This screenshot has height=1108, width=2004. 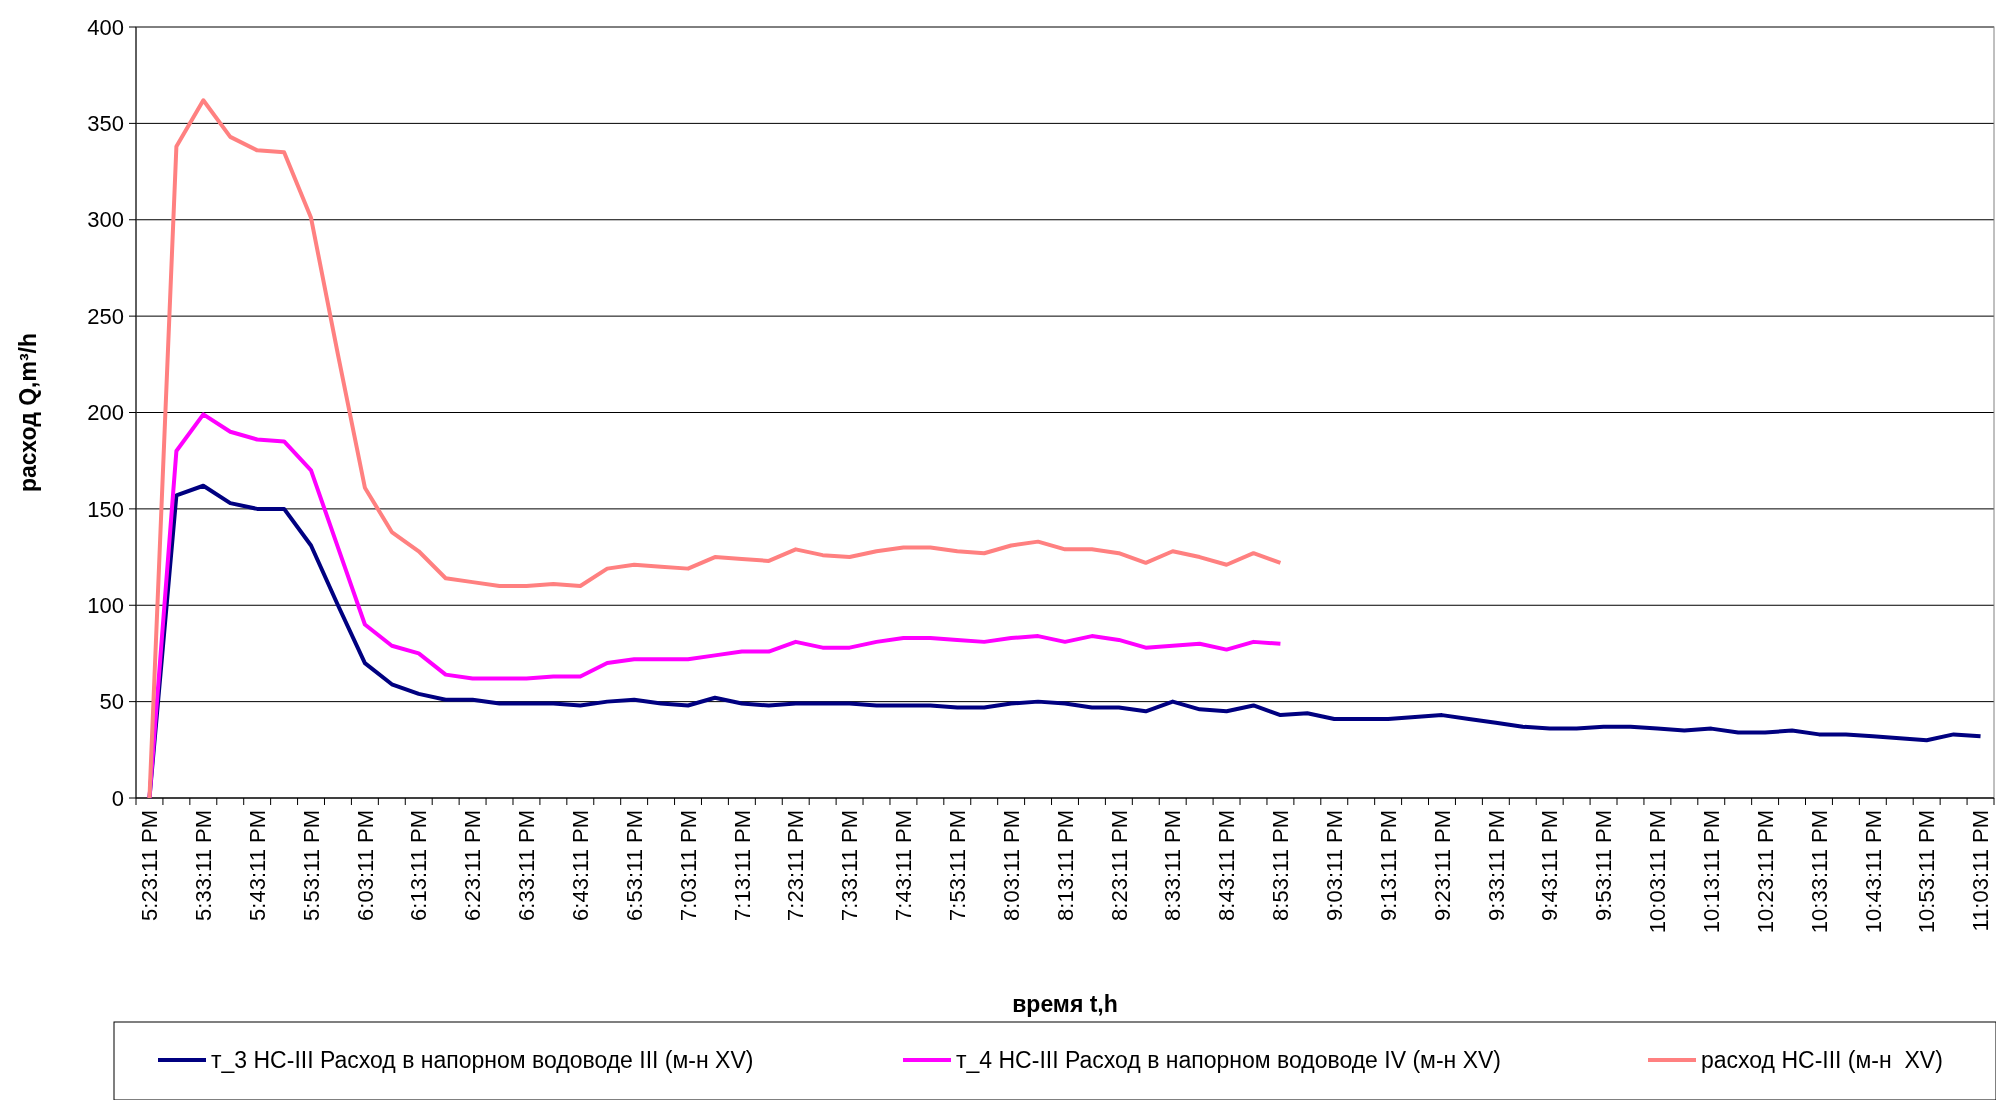 I want to click on x-tick-label: 10:23:11 PM, so click(x=1765, y=872).